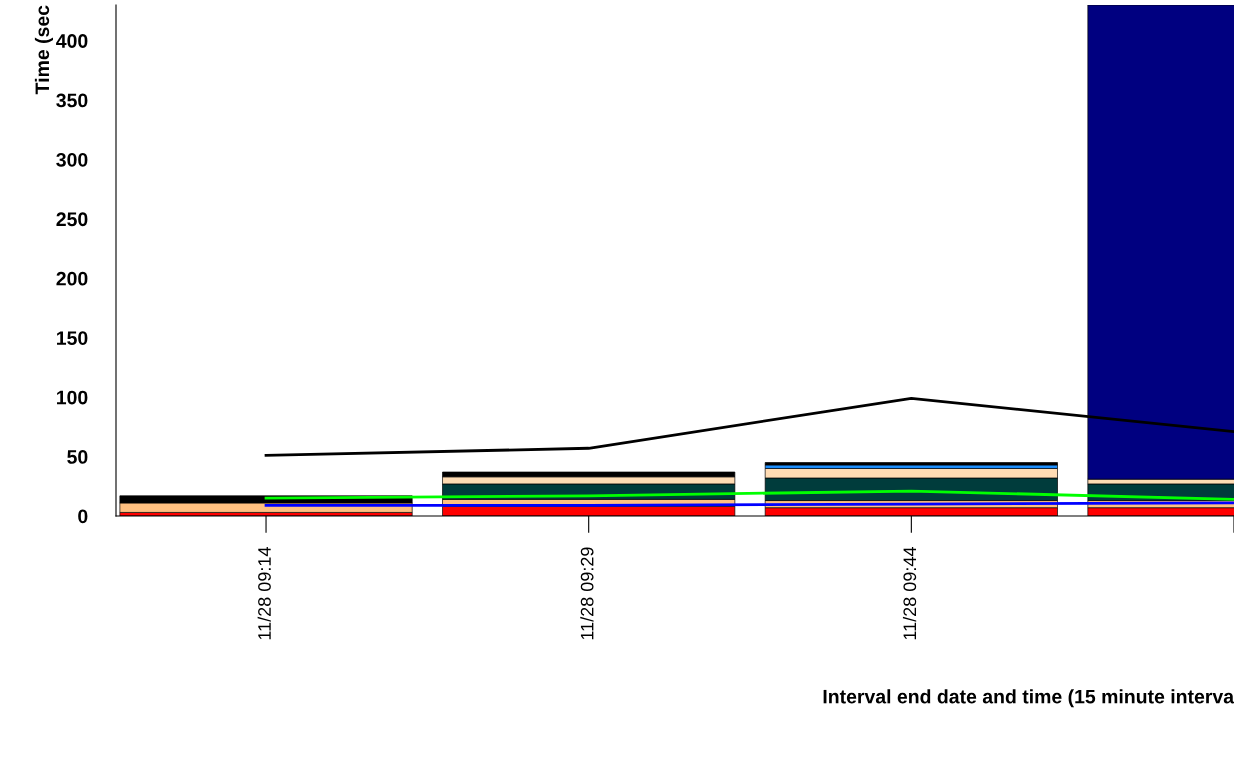 The width and height of the screenshot is (1234, 758). What do you see at coordinates (587, 593) in the screenshot?
I see `x-tick-label: 11/28 09:29` at bounding box center [587, 593].